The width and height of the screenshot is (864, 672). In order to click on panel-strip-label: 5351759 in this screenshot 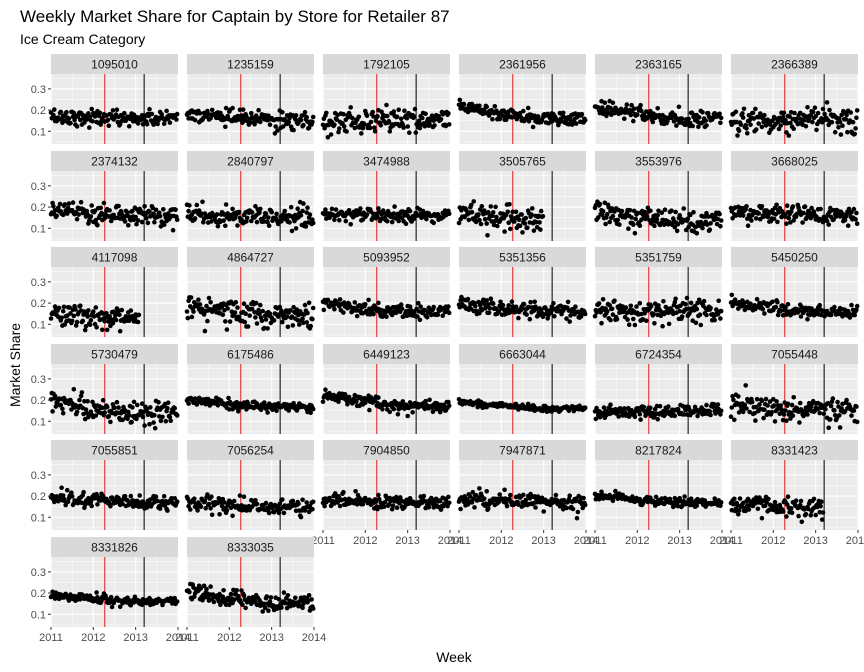, I will do `click(658, 258)`.